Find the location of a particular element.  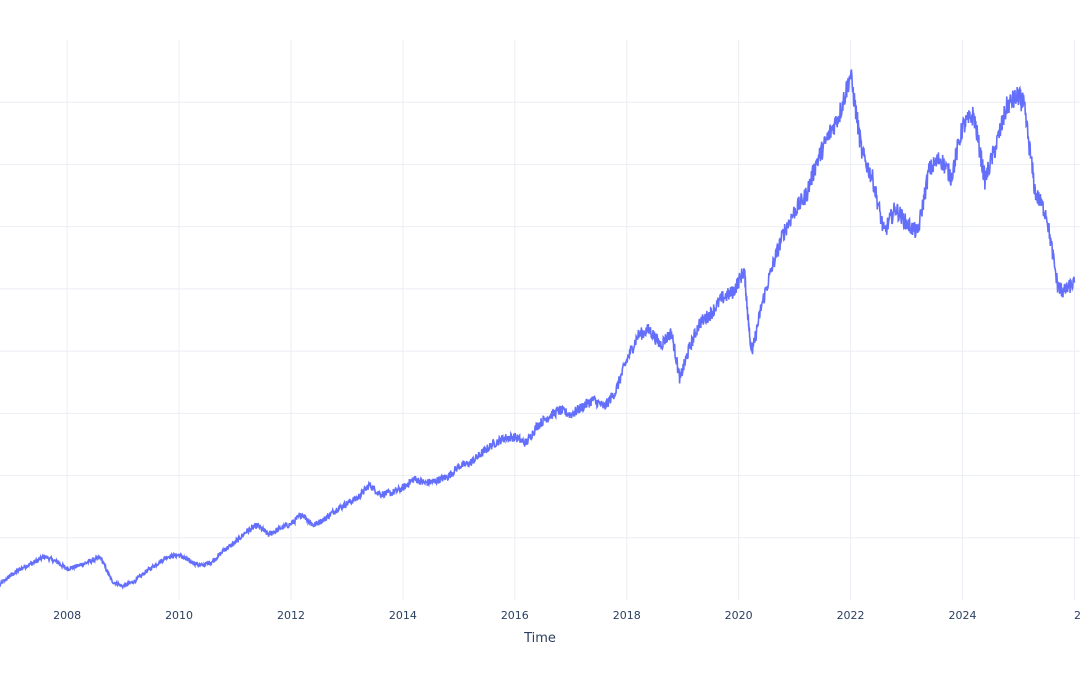

x-tick-label: 2024 is located at coordinates (962, 615).